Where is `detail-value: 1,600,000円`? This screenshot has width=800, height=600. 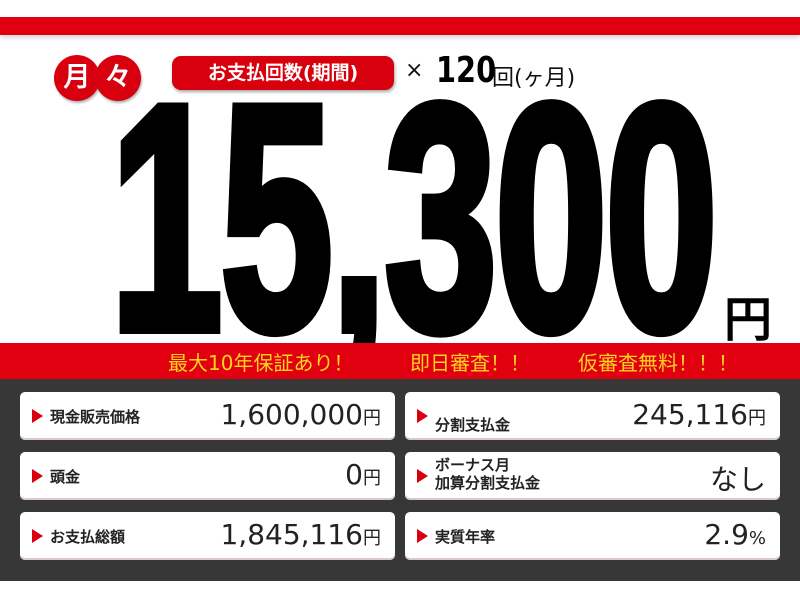
detail-value: 1,600,000円 is located at coordinates (300, 414).